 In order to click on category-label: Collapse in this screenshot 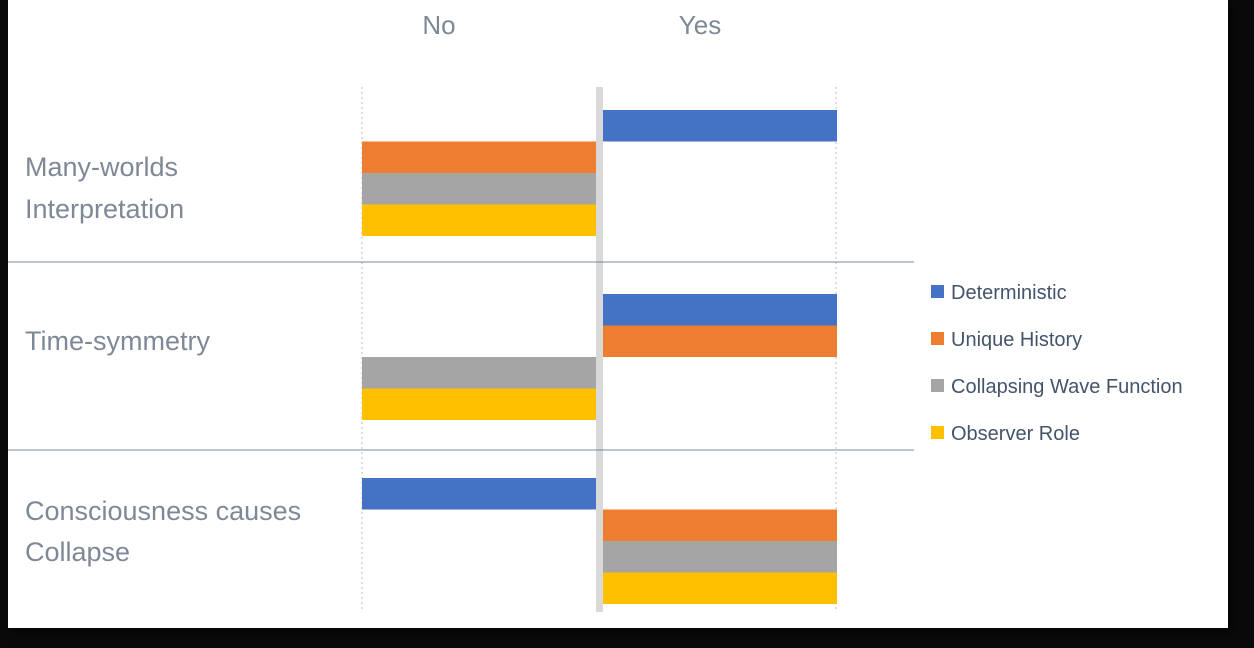, I will do `click(77, 552)`.